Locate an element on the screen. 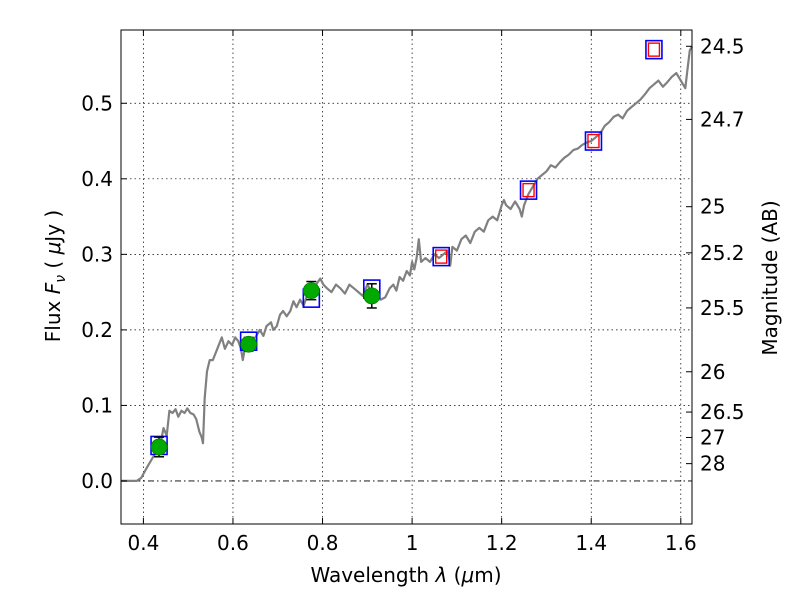 The image size is (800, 600). x-tick-label: 0.4 is located at coordinates (143, 543).